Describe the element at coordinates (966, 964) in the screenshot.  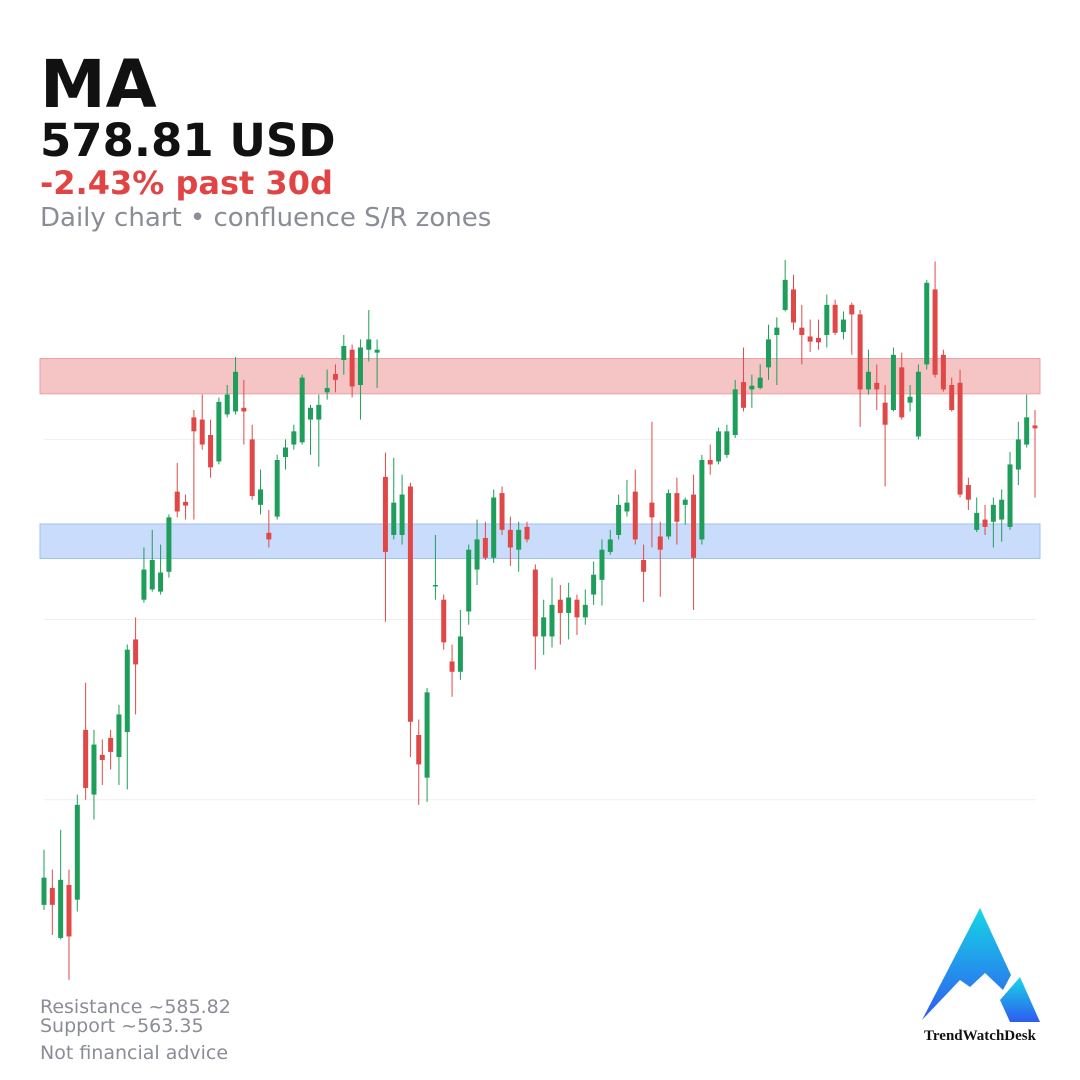
I see `logo-mountain` at that location.